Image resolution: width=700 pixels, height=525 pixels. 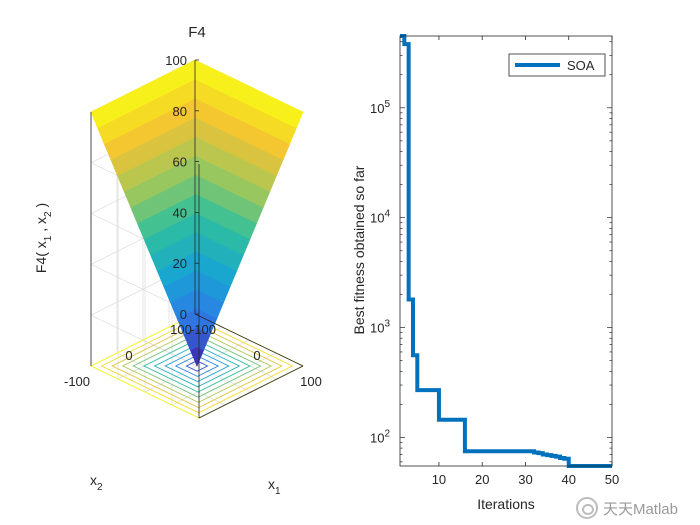 I want to click on watermark-text: 天天Matlab, so click(x=640, y=509).